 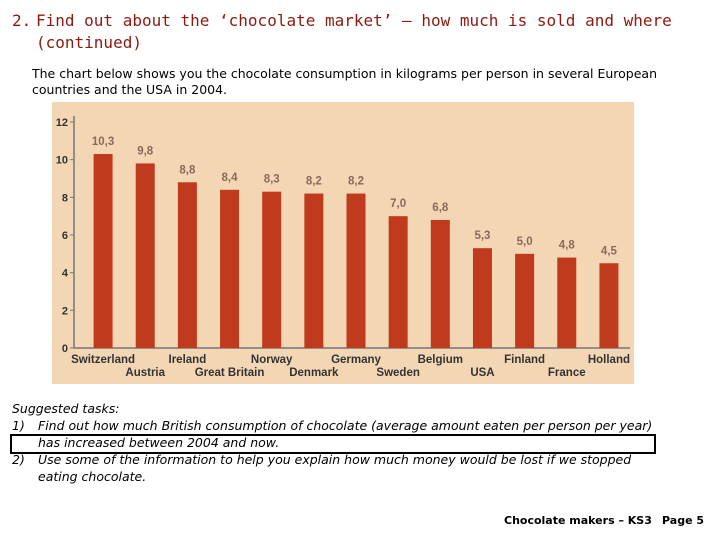 What do you see at coordinates (18, 459) in the screenshot?
I see `task-item-2-number: 2)` at bounding box center [18, 459].